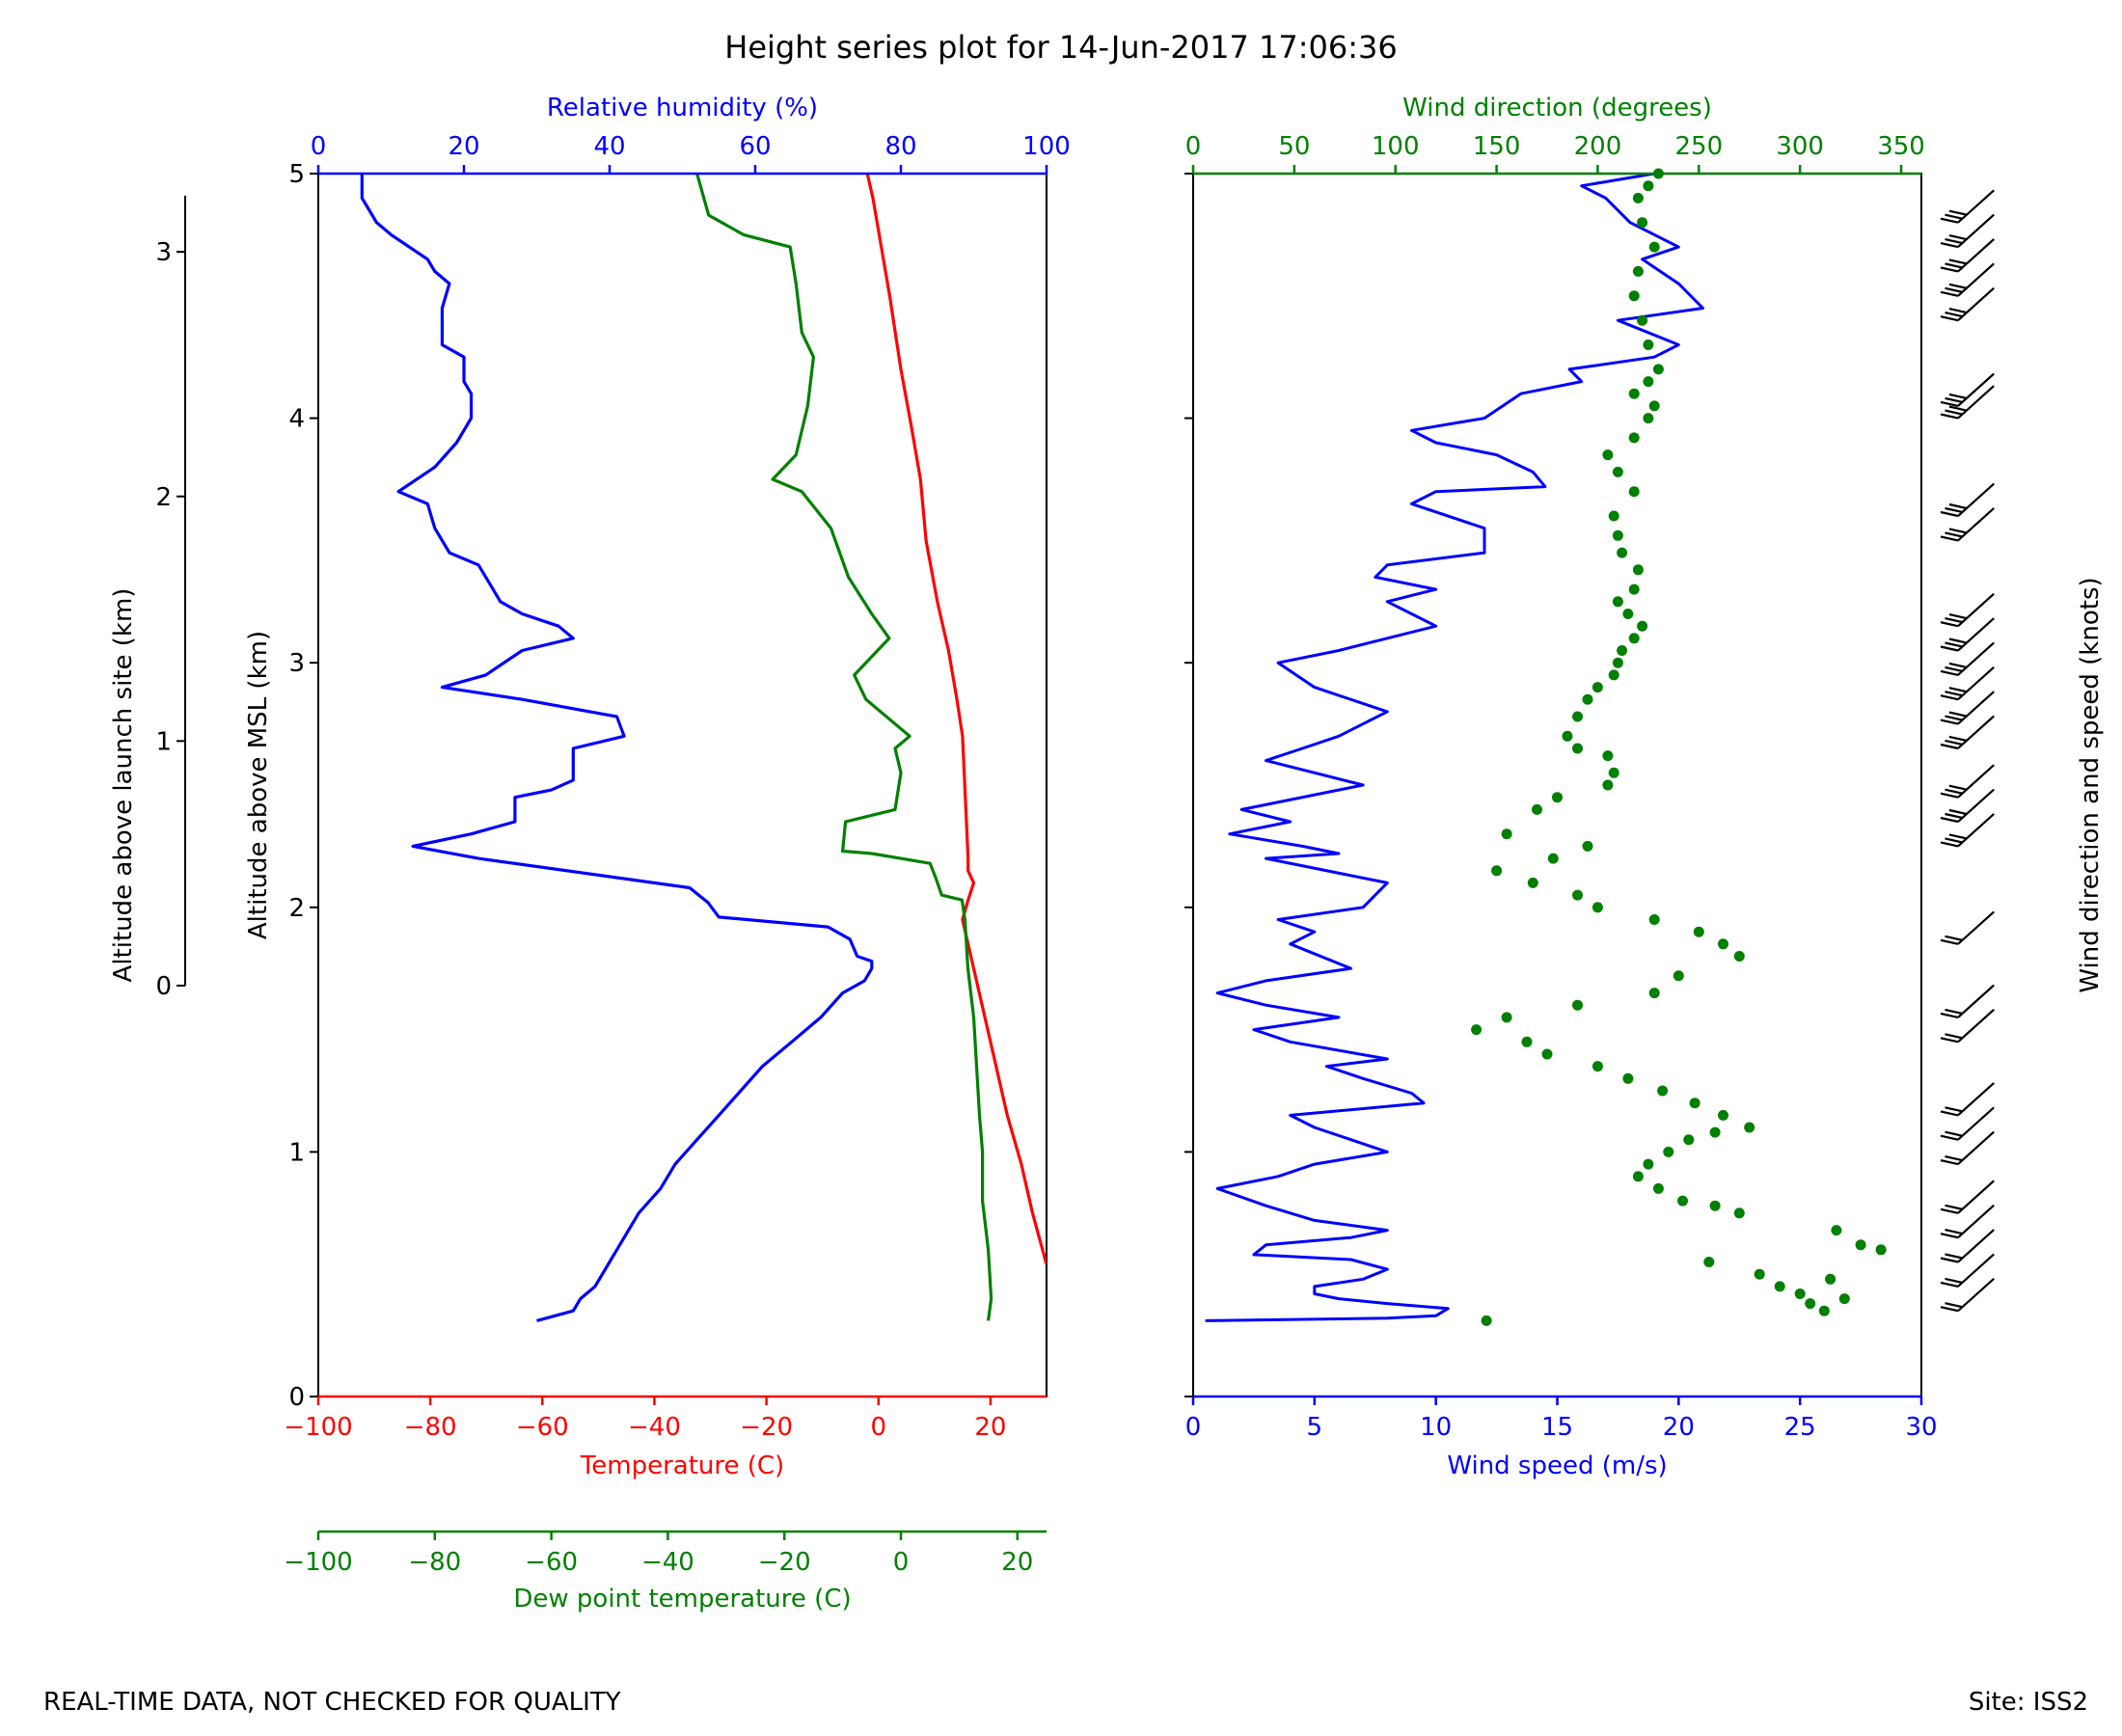 The width and height of the screenshot is (2122, 1736). I want to click on msl-axis-label: Altitude above MSL (km), so click(259, 785).